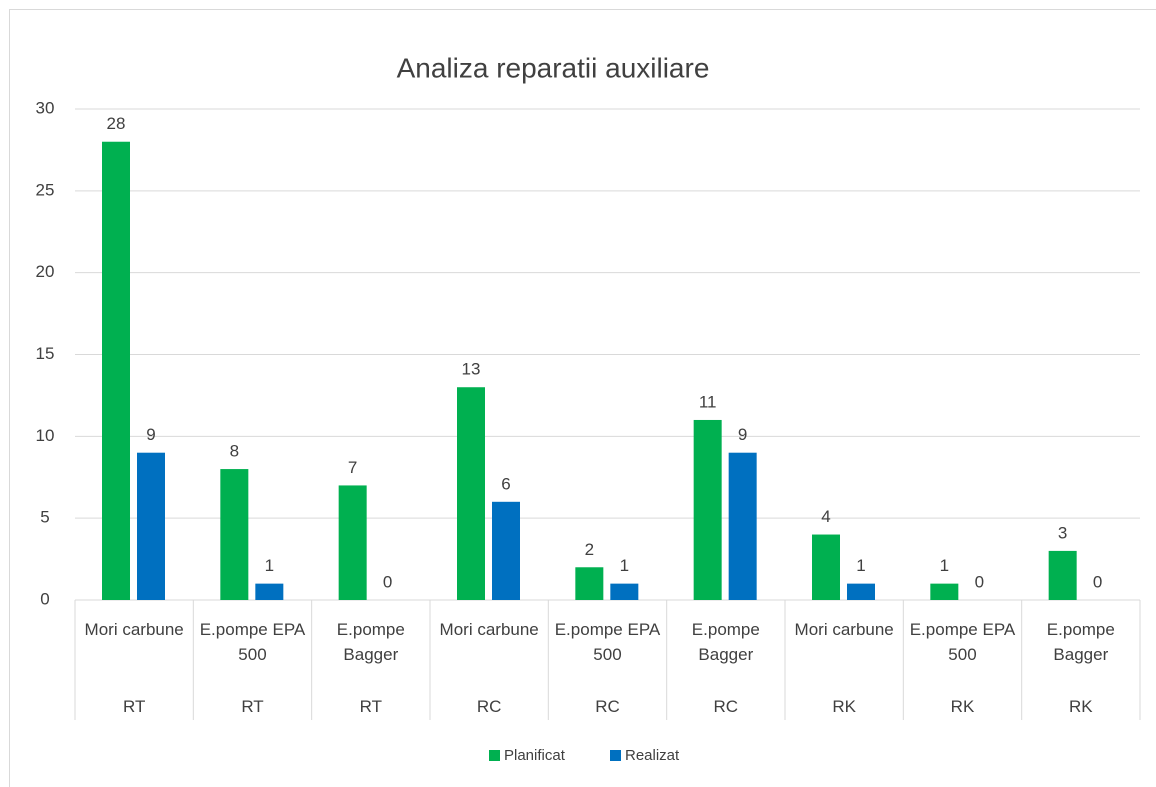 This screenshot has width=1156, height=787. Describe the element at coordinates (45, 353) in the screenshot. I see `y-tick-label: 15` at that location.